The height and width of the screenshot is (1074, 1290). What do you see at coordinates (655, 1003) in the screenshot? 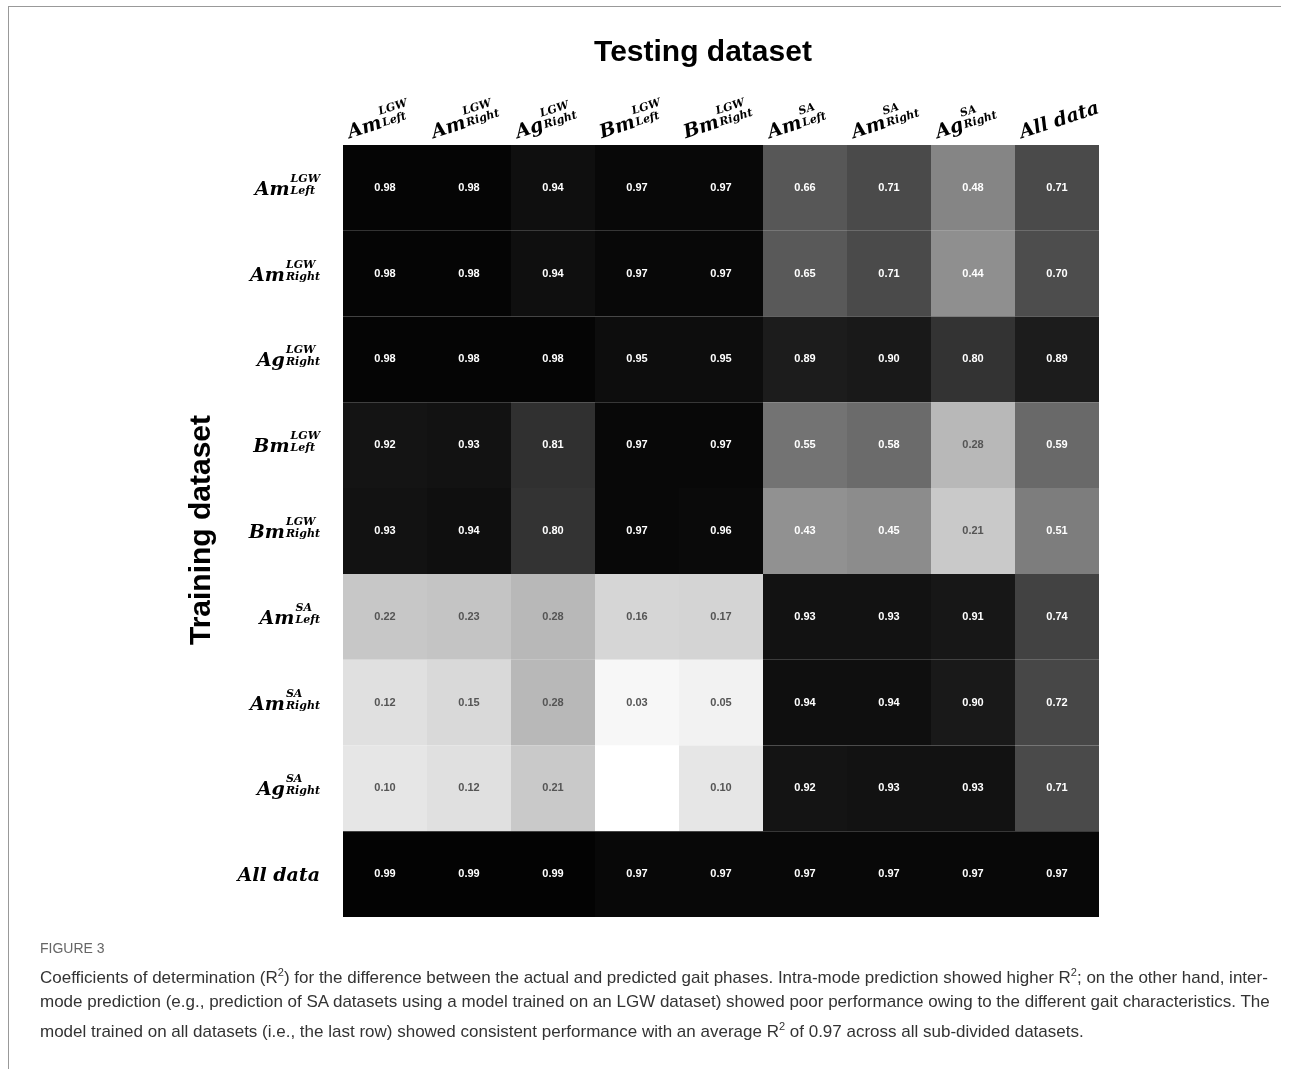
I see `text: Coefficients of determination (R$^{2}$) for the difference between the actual and predicted gait phases. Intra-mode prediction showed higher R$^{2}$; on the other hand, inter-mode prediction (e.g., prediction of SA datasets using a model trained on an LGW dataset) showed poor performance owing to the different gait characteristics. The model trained on all datasets (i.e., the last row) showed consistent performance with an average R$^{2}$ of 0.97 across all sub-divided datasets.` at bounding box center [655, 1003].